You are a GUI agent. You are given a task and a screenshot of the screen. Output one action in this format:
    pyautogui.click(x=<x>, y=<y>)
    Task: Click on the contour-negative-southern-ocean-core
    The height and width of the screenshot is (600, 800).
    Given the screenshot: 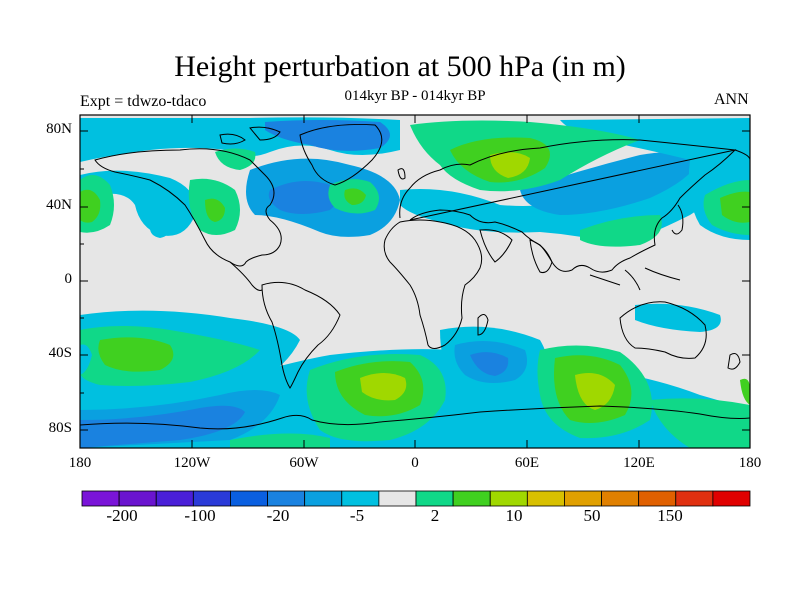 What is the action you would take?
    pyautogui.click(x=162, y=426)
    